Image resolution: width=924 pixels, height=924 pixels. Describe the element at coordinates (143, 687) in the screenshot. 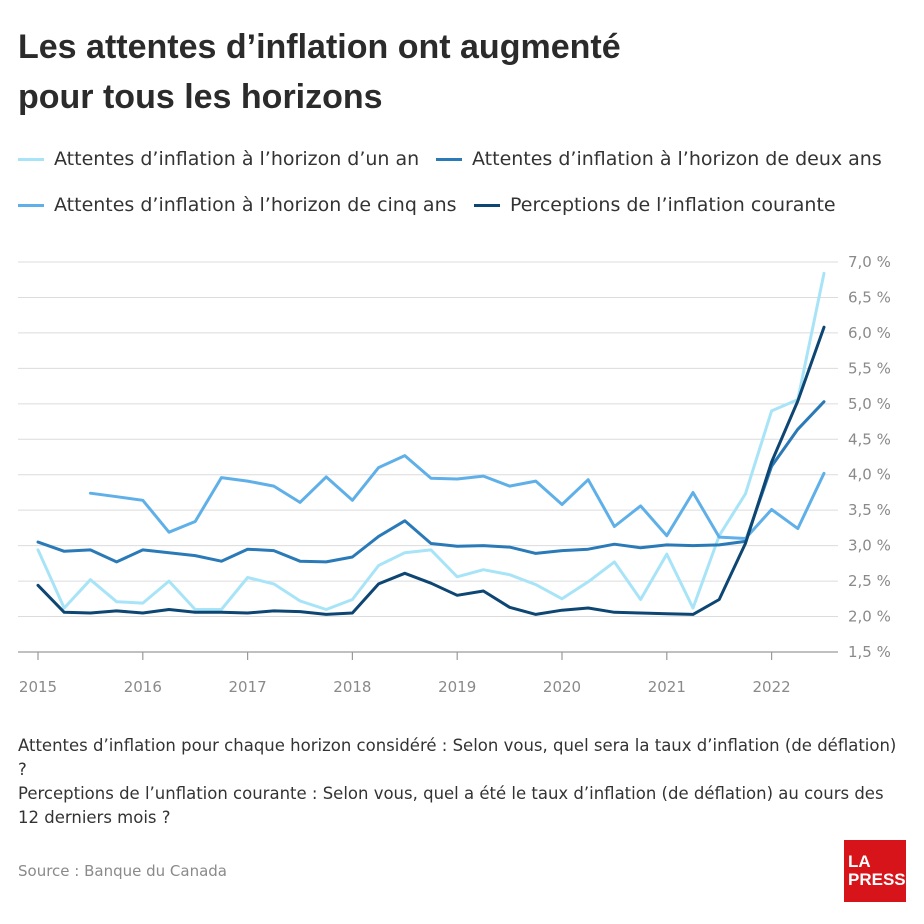

I see `x-tick-label: 2016` at that location.